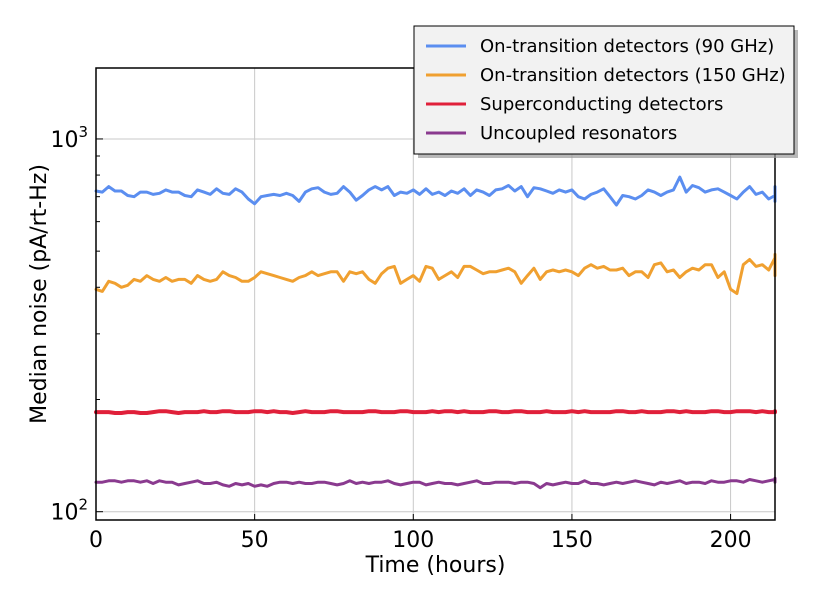 The height and width of the screenshot is (604, 830). I want to click on x-tick-label: 100, so click(413, 540).